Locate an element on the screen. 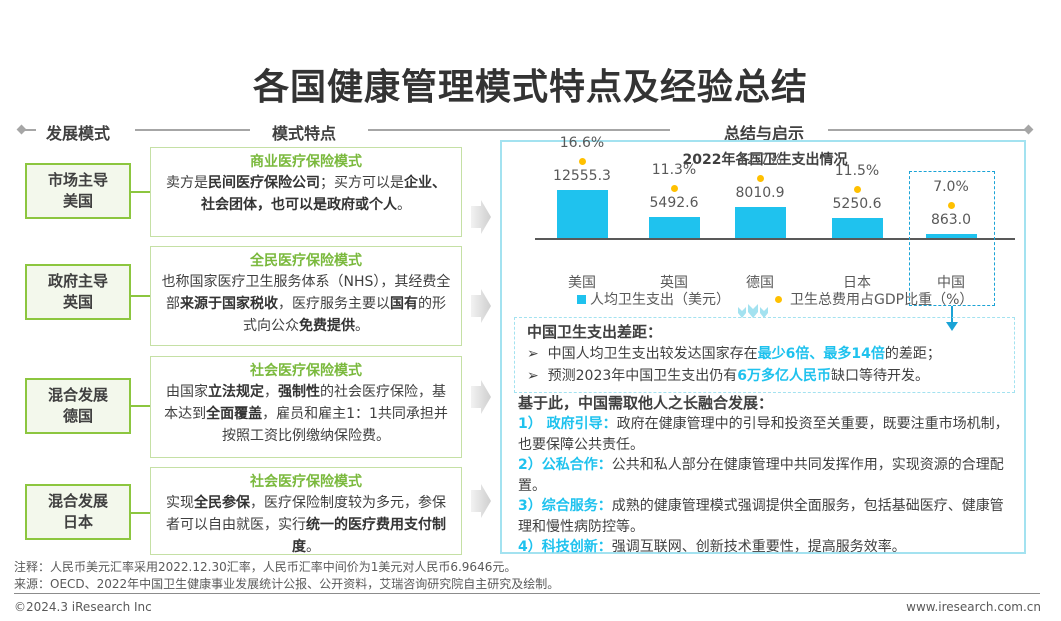 The width and height of the screenshot is (1061, 621). category-label: 美国 is located at coordinates (582, 283).